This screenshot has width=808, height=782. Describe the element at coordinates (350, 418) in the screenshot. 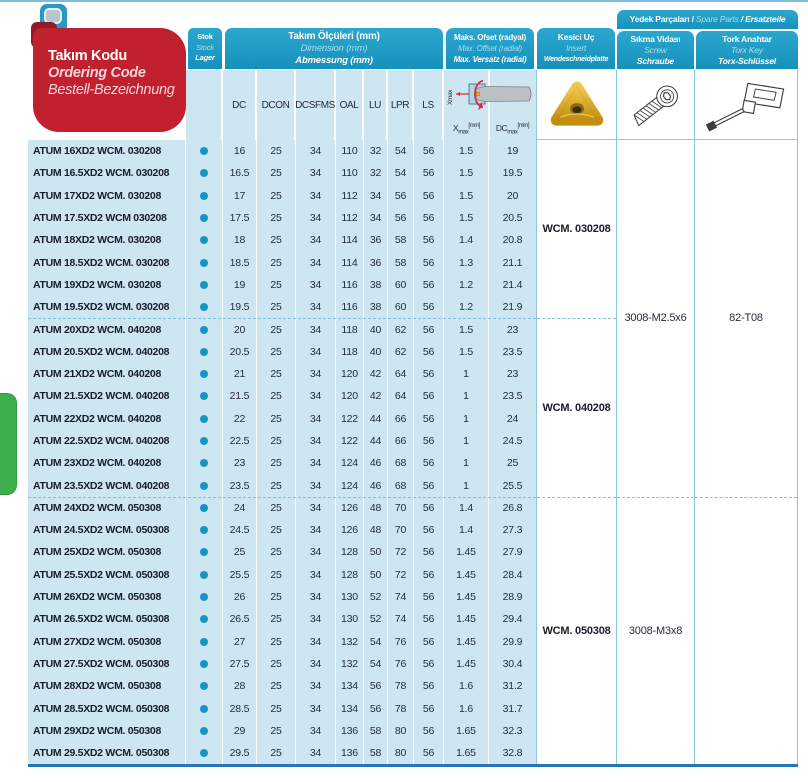

I see `oal-cell: 122` at that location.